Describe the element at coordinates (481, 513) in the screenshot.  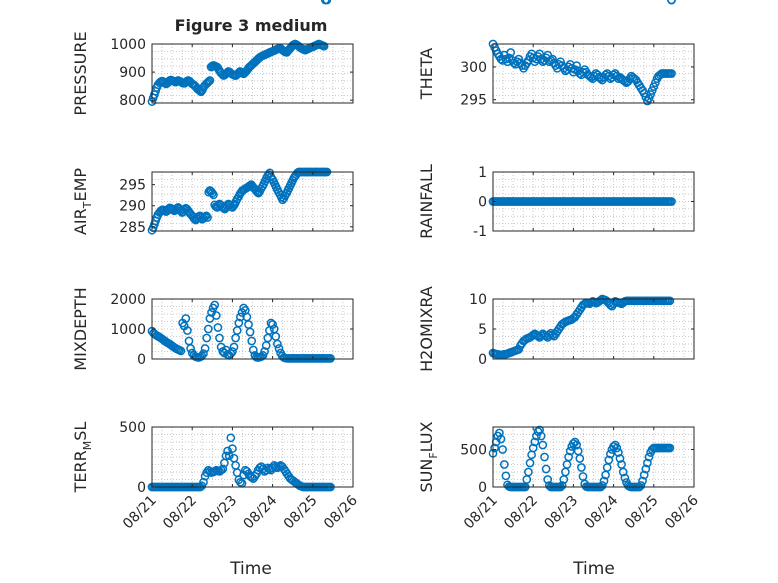
I see `x-tick-label: 08/21` at that location.